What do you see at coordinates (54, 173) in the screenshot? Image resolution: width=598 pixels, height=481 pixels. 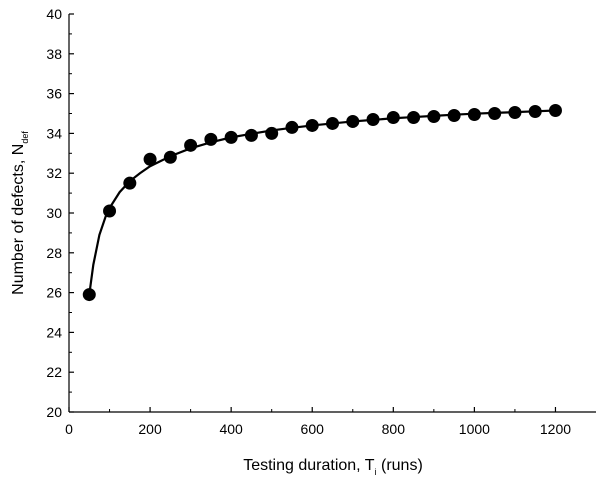 I see `y-tick-label: 32` at bounding box center [54, 173].